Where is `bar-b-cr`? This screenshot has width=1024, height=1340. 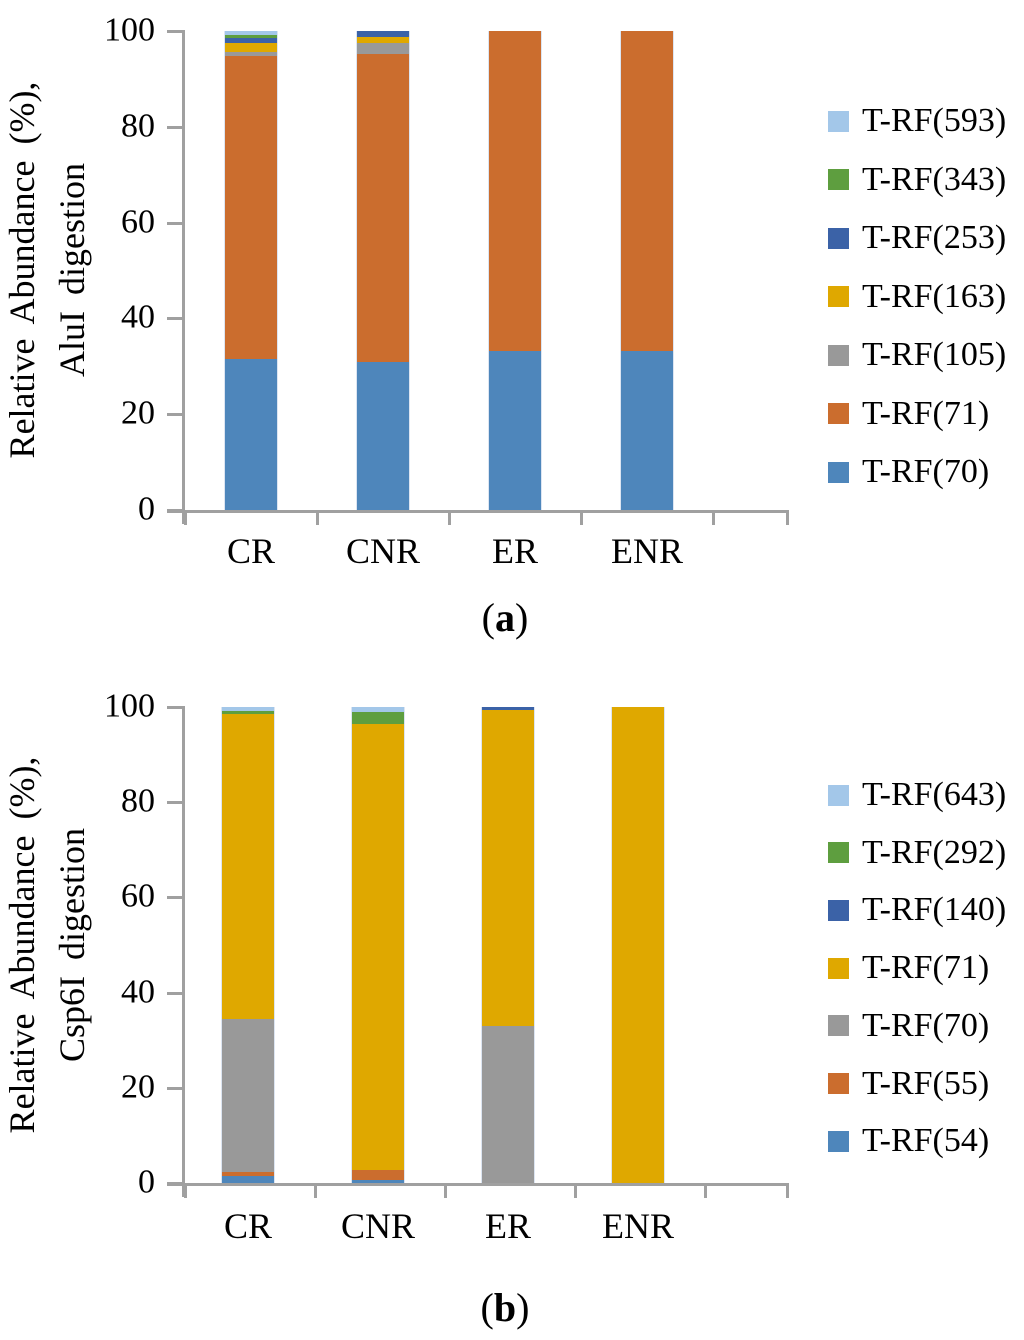 bar-b-cr is located at coordinates (248, 945).